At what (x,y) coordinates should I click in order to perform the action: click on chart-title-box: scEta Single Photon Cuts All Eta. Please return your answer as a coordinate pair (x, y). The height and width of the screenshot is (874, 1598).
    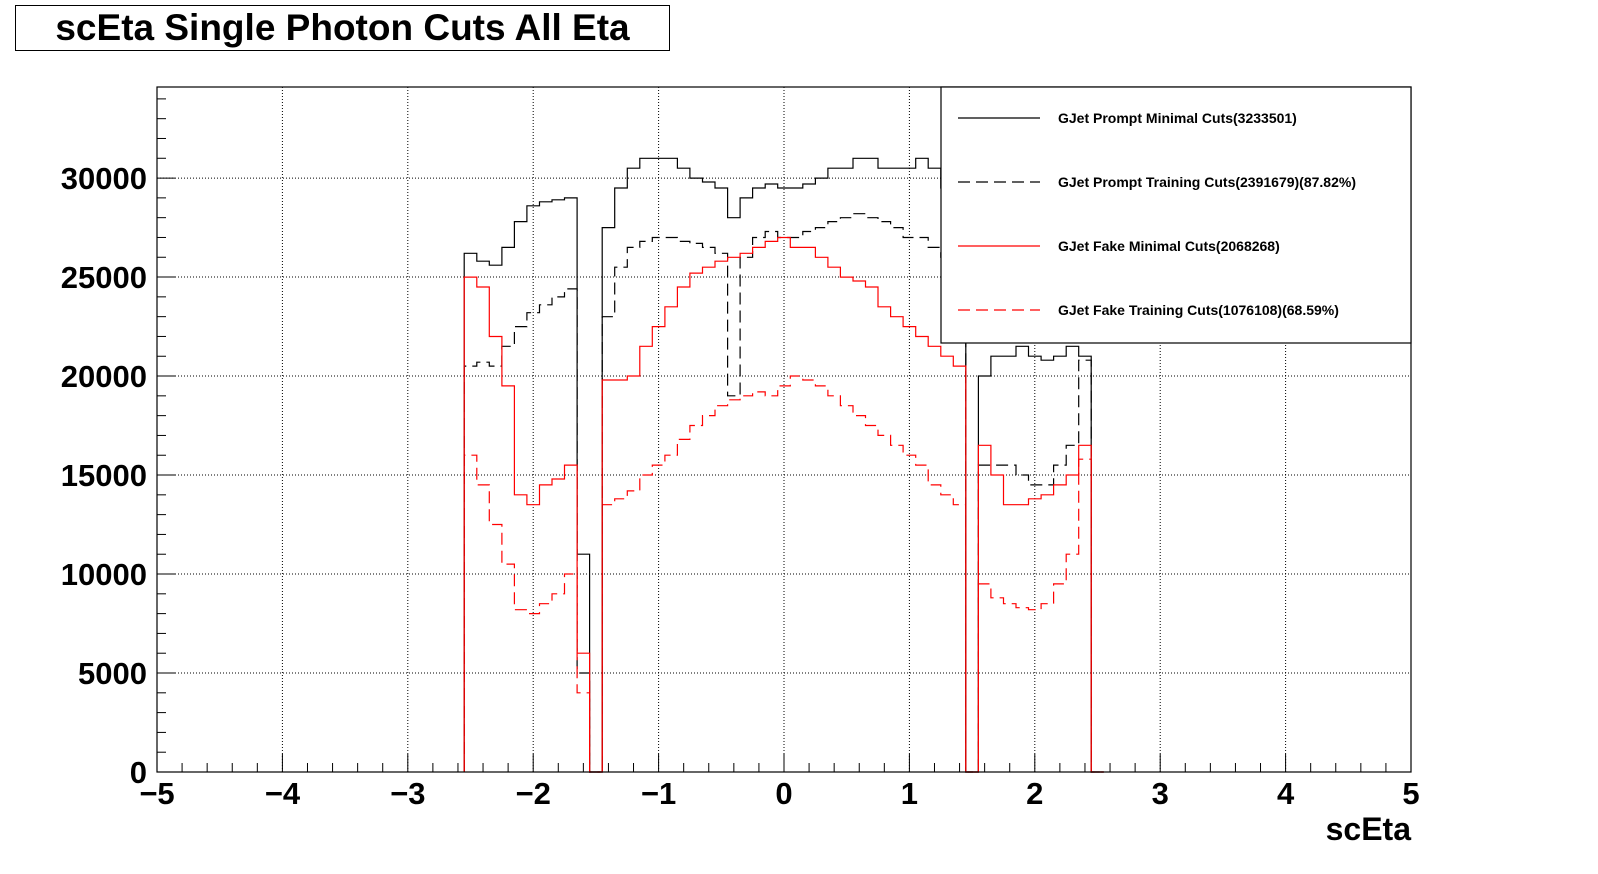
    Looking at the image, I should click on (342, 28).